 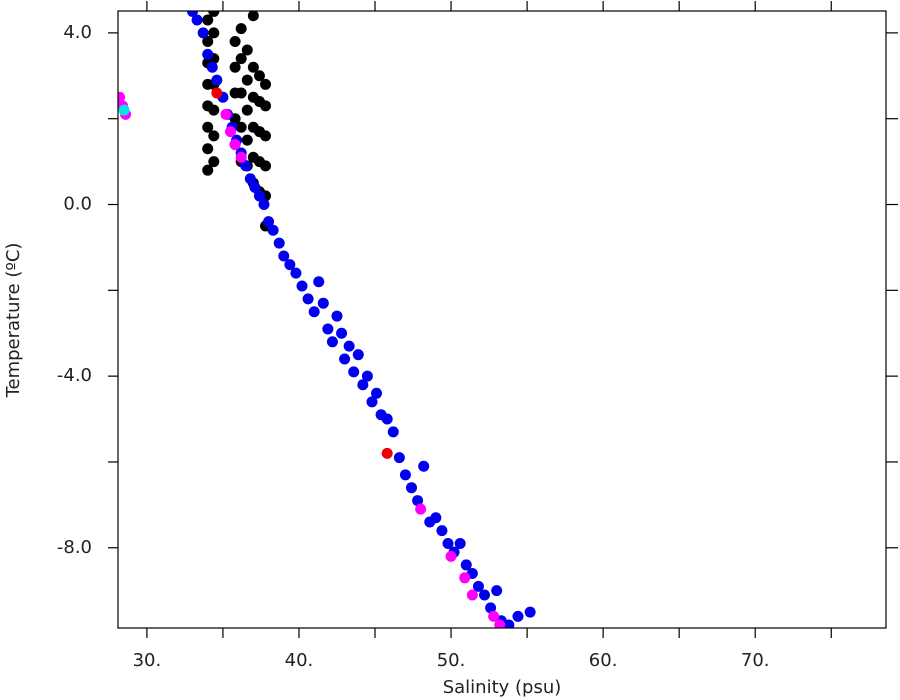 I want to click on x-tick-label: 50., so click(x=451, y=660).